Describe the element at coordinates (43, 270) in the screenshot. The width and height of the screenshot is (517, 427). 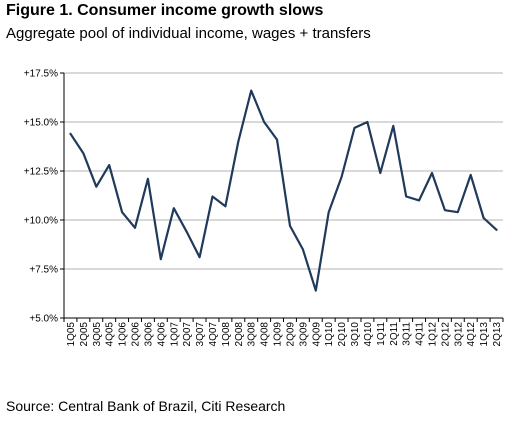
I see `y-tick-label: +7.5%` at that location.